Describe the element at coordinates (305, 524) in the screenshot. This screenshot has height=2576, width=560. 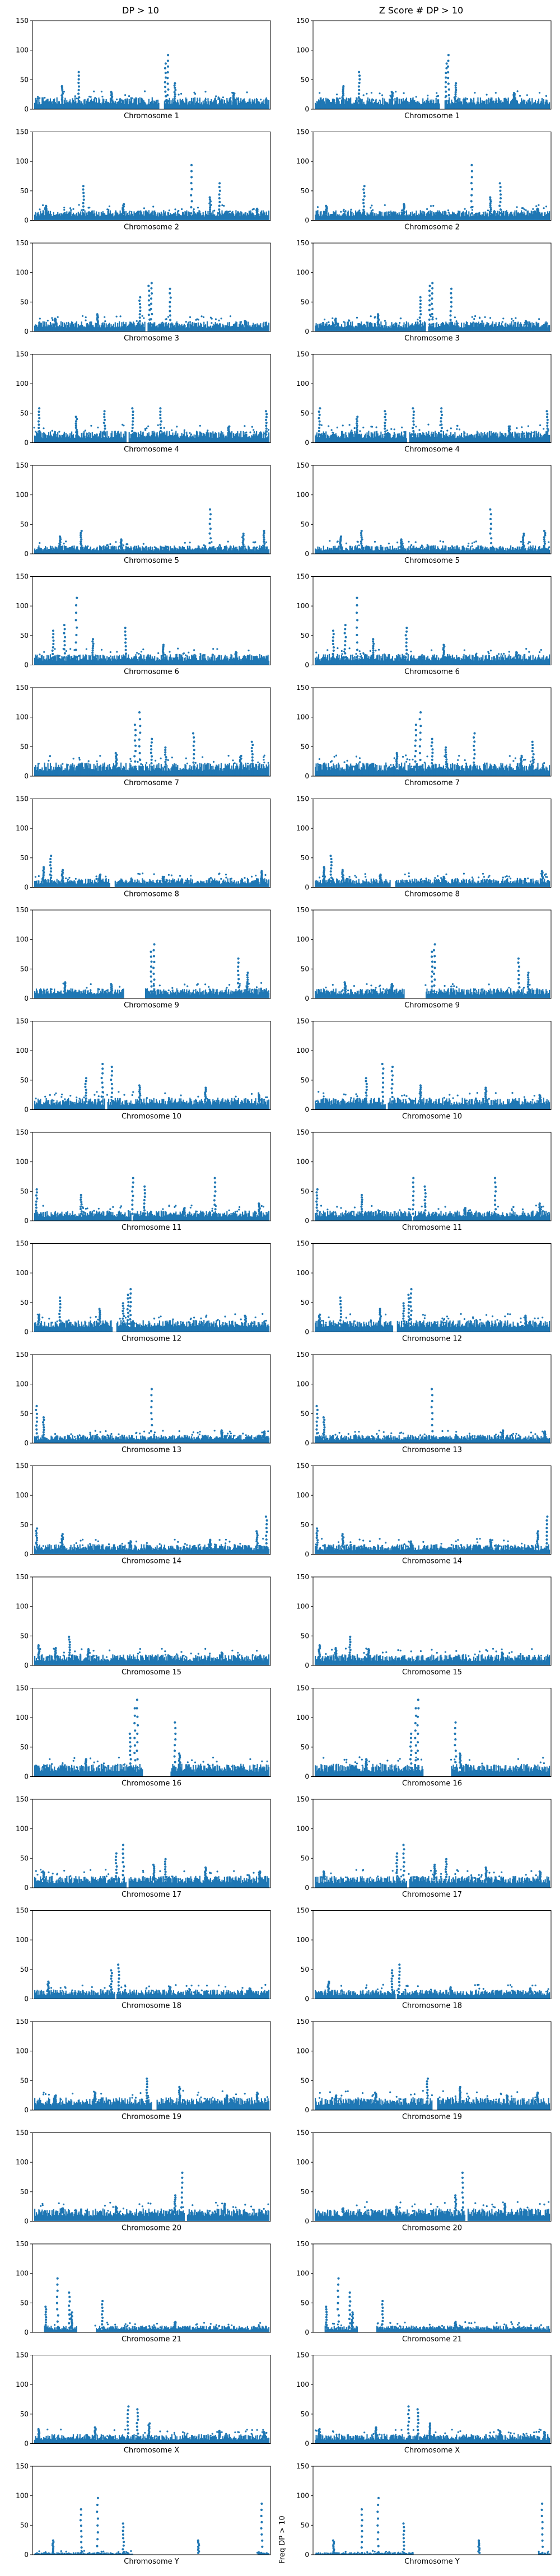
I see `y-tick-label: 50` at that location.